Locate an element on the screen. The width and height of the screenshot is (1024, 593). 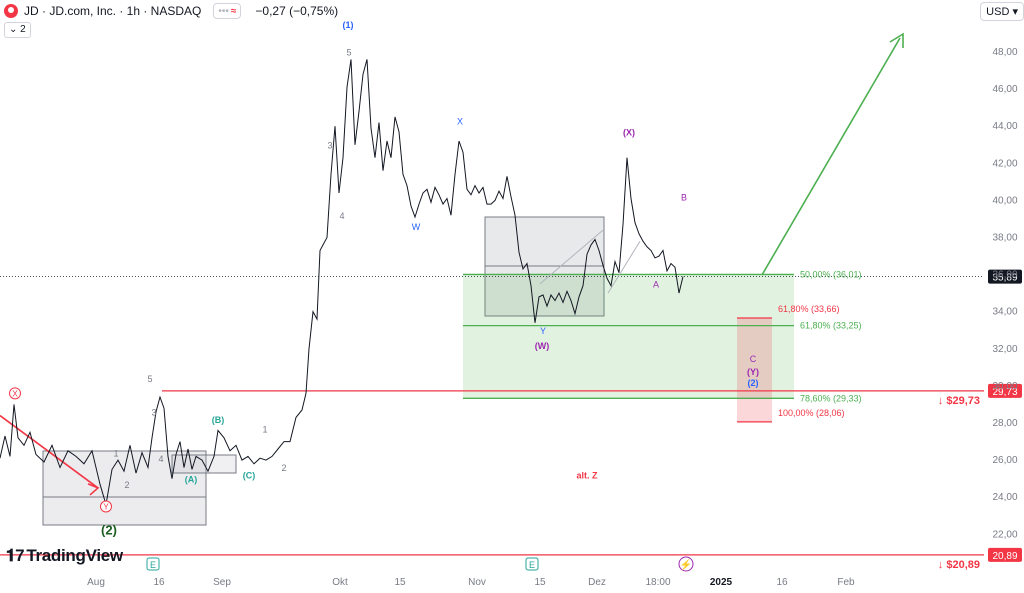
y-tick-label: 42,00 is located at coordinates (1004, 163).